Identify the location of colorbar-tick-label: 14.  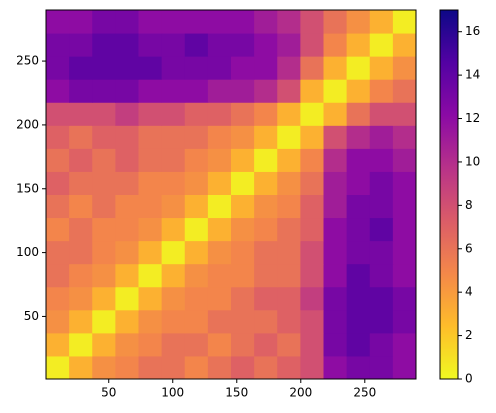
(472, 75).